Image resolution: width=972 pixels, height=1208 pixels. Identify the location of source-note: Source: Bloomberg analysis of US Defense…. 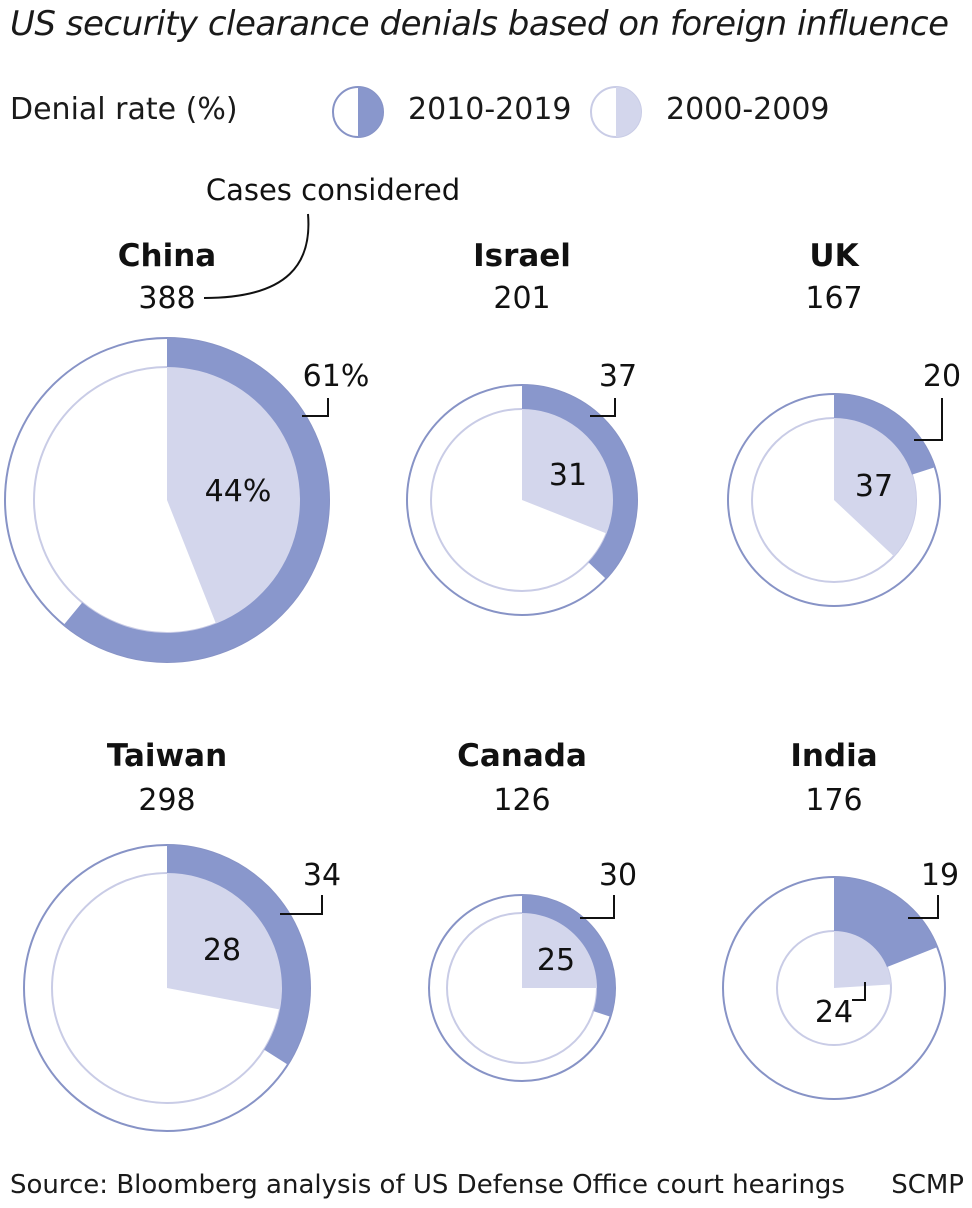
(427, 1185).